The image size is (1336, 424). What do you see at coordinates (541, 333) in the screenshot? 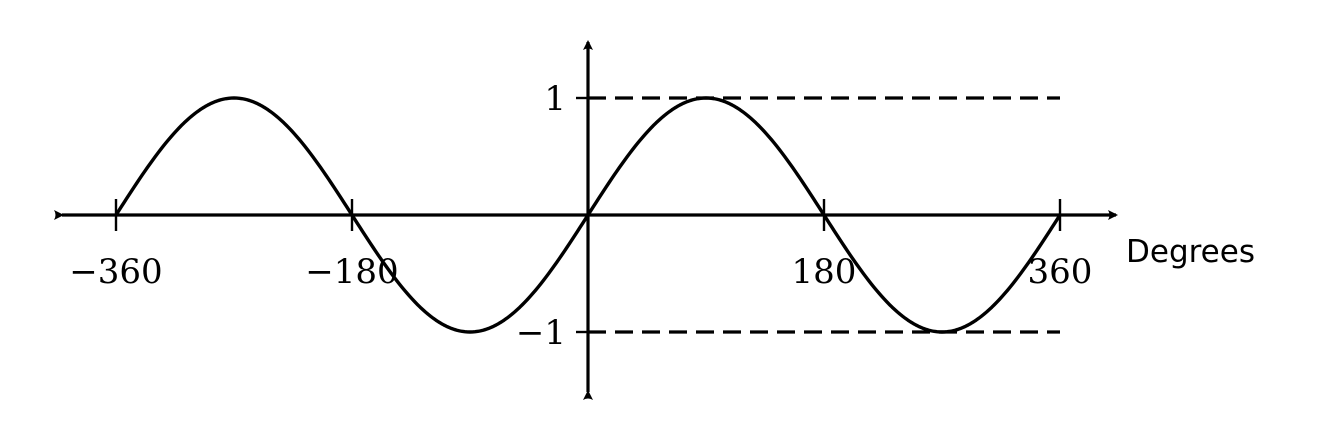
I see `y-tick-label: −1` at bounding box center [541, 333].